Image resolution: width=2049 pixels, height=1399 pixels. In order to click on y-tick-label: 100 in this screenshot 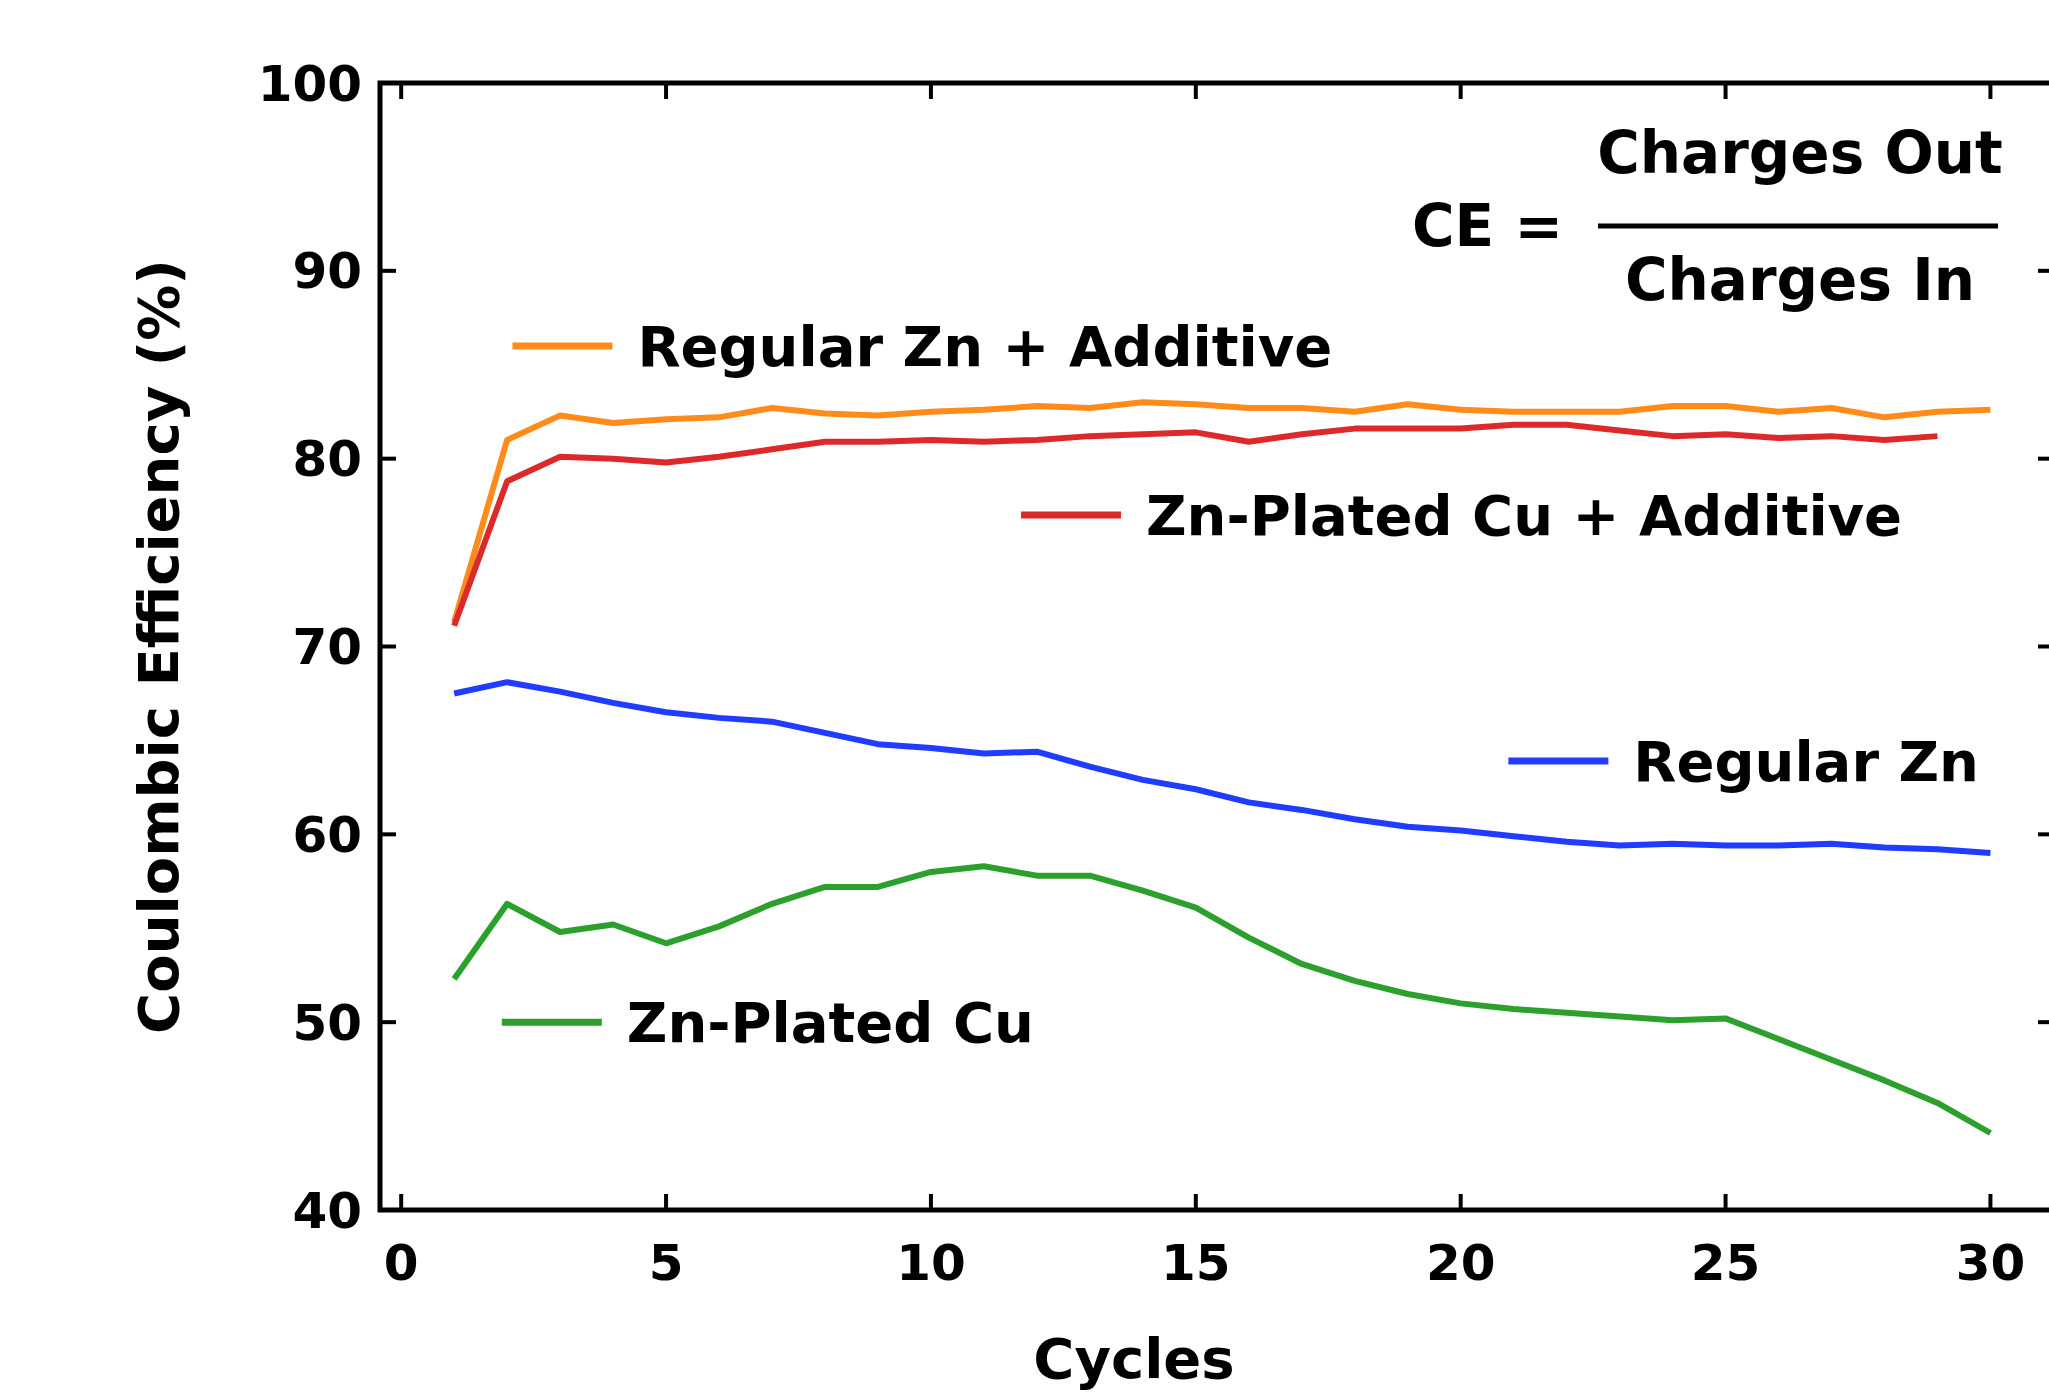, I will do `click(309, 83)`.